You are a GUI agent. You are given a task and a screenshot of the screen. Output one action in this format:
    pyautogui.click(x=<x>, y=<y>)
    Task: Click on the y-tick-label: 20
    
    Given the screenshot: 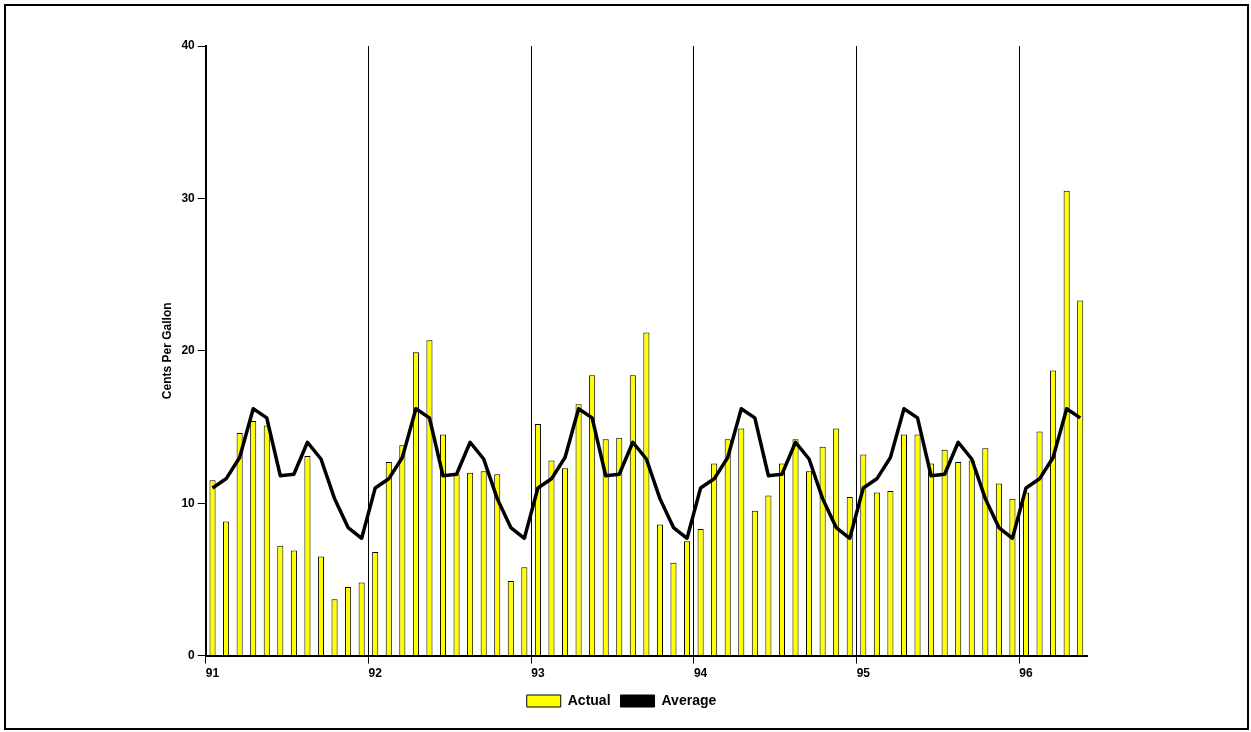 What is the action you would take?
    pyautogui.click(x=188, y=350)
    